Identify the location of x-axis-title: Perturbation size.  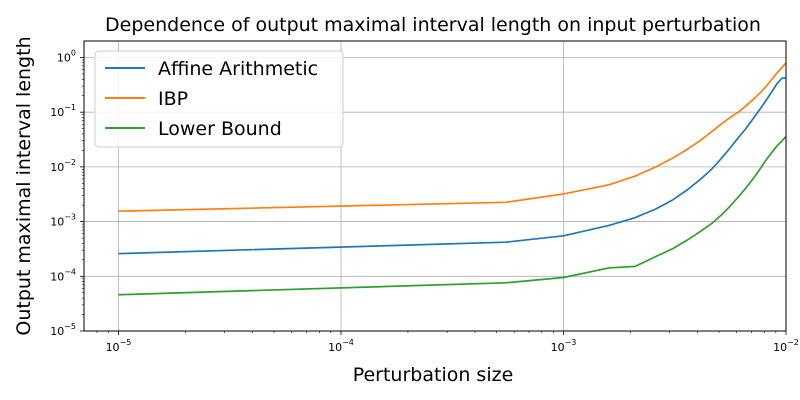
(433, 375).